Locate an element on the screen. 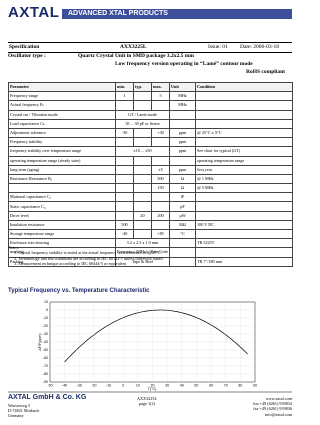  x-tick-label: 30 is located at coordinates (167, 385).